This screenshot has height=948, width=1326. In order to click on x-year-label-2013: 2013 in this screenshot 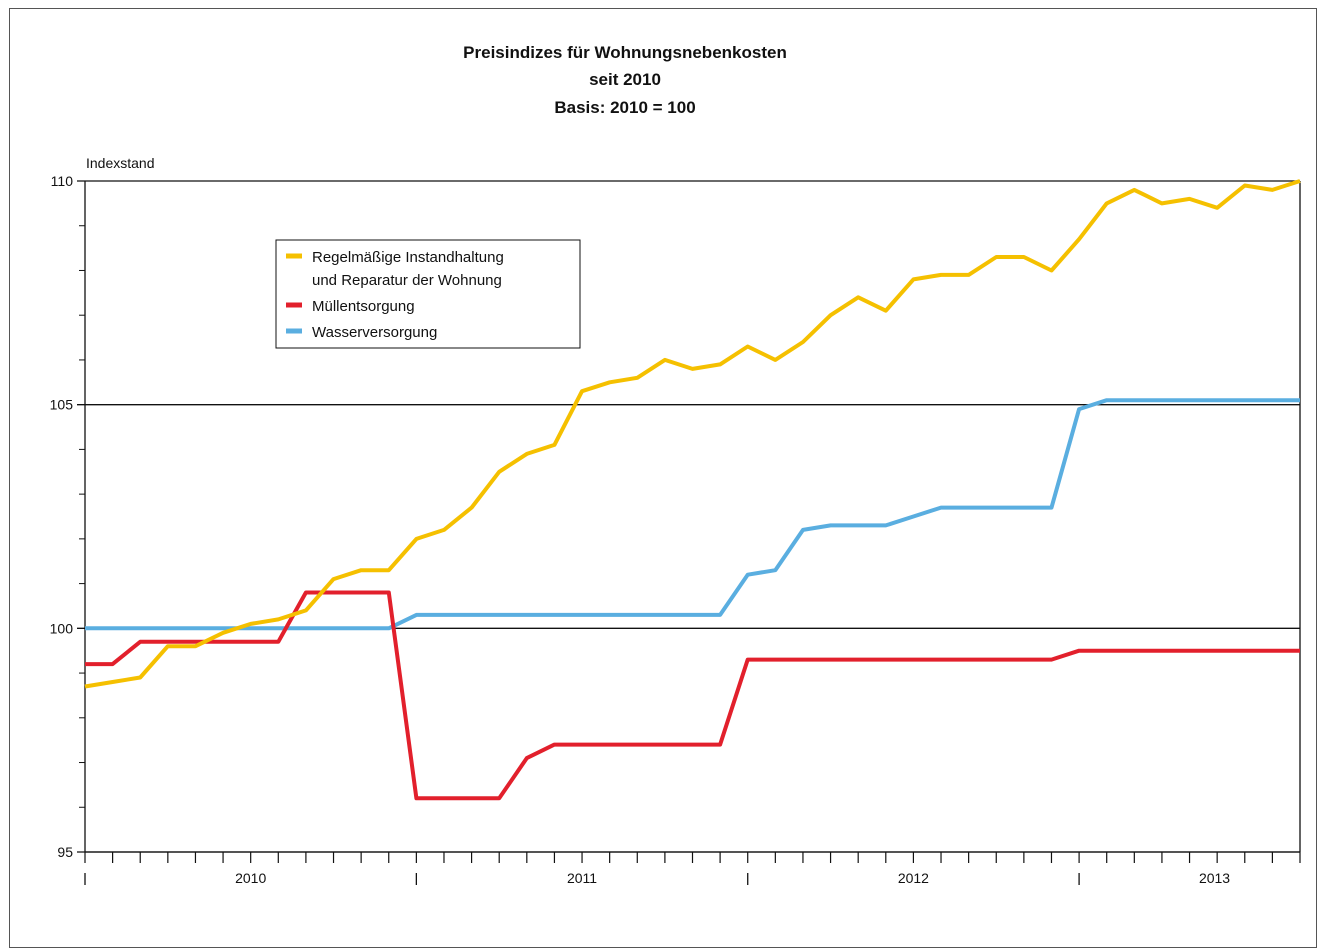, I will do `click(1214, 878)`.